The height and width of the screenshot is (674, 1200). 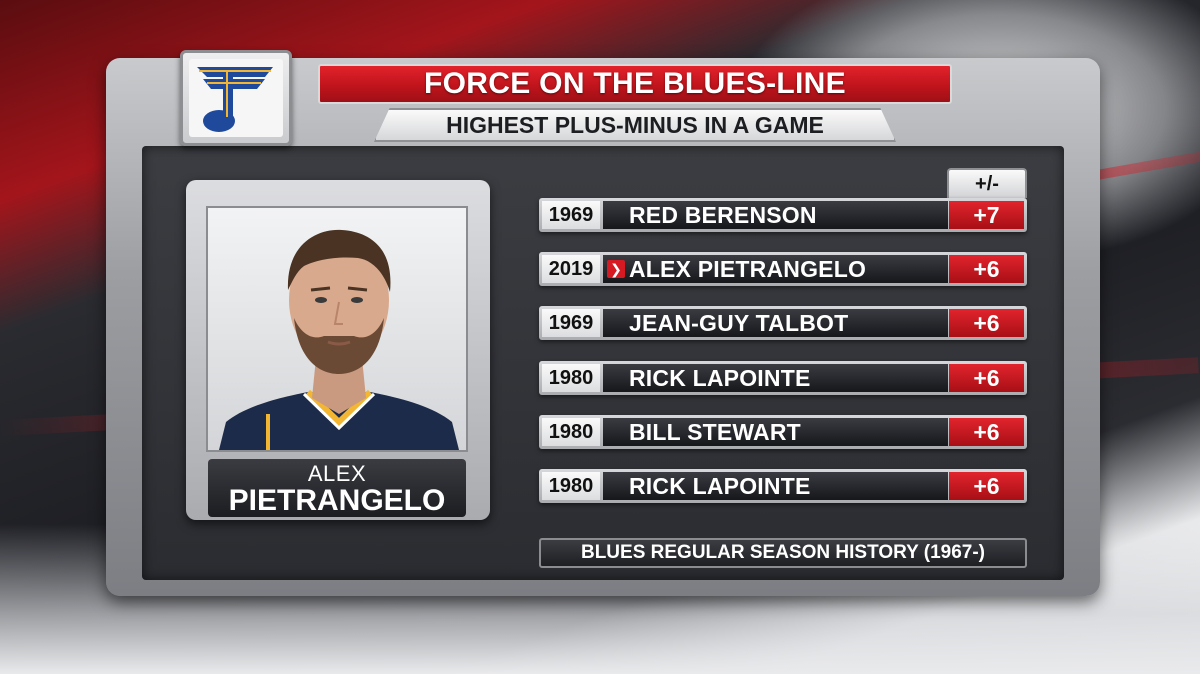 I want to click on row-name-box: ❯ ALEX PIETRANGELO, so click(x=775, y=269).